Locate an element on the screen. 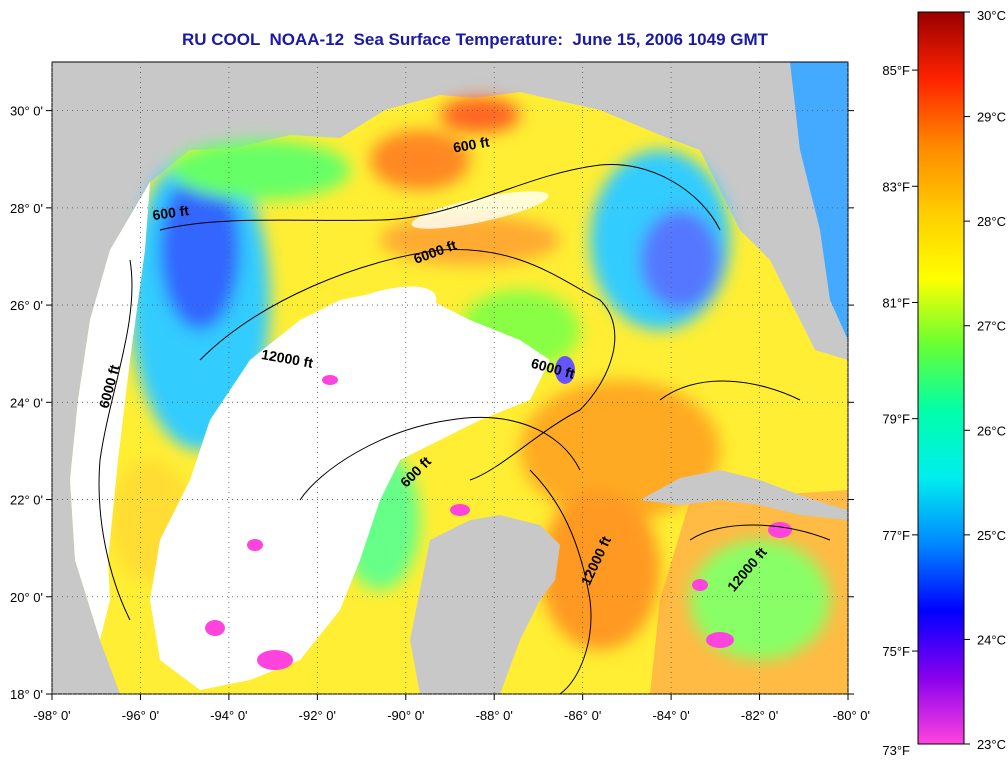  colorbar-c-label: 29°C is located at coordinates (991, 117).